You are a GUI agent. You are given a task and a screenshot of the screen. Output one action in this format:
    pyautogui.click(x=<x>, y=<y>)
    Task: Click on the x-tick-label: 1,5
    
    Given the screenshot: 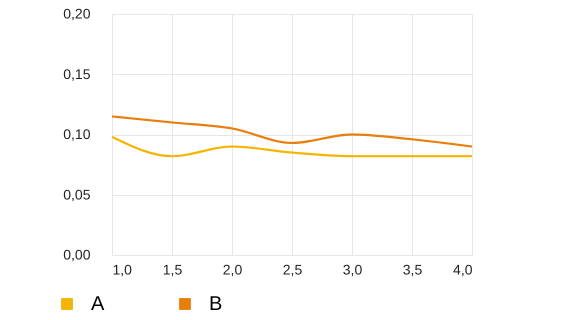 What is the action you would take?
    pyautogui.click(x=172, y=270)
    